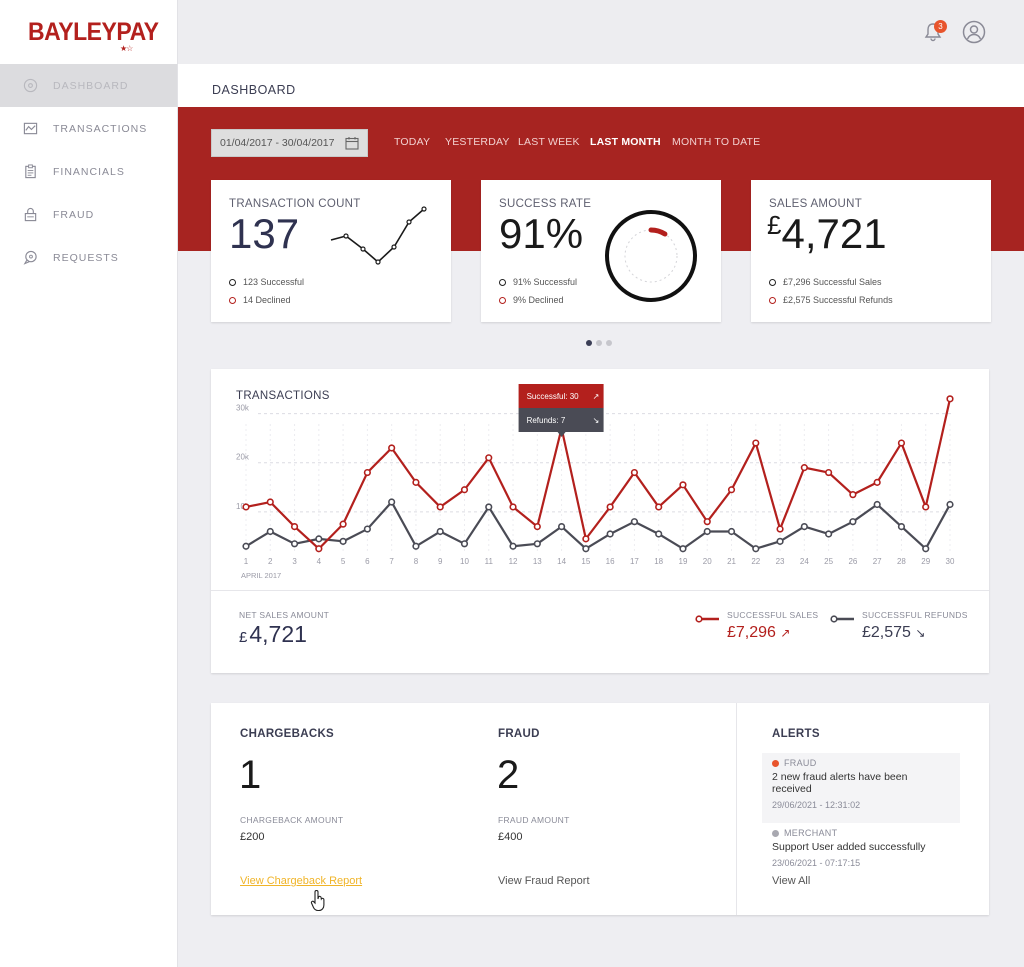 This screenshot has height=967, width=1024. I want to click on trend-down-icon: ↘, so click(920, 633).